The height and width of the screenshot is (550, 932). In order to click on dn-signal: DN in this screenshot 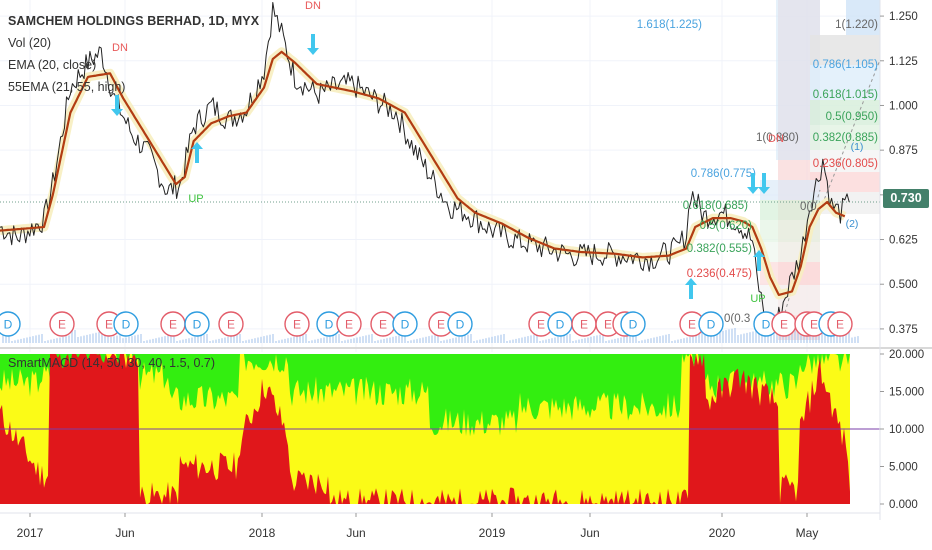, I will do `click(776, 139)`.